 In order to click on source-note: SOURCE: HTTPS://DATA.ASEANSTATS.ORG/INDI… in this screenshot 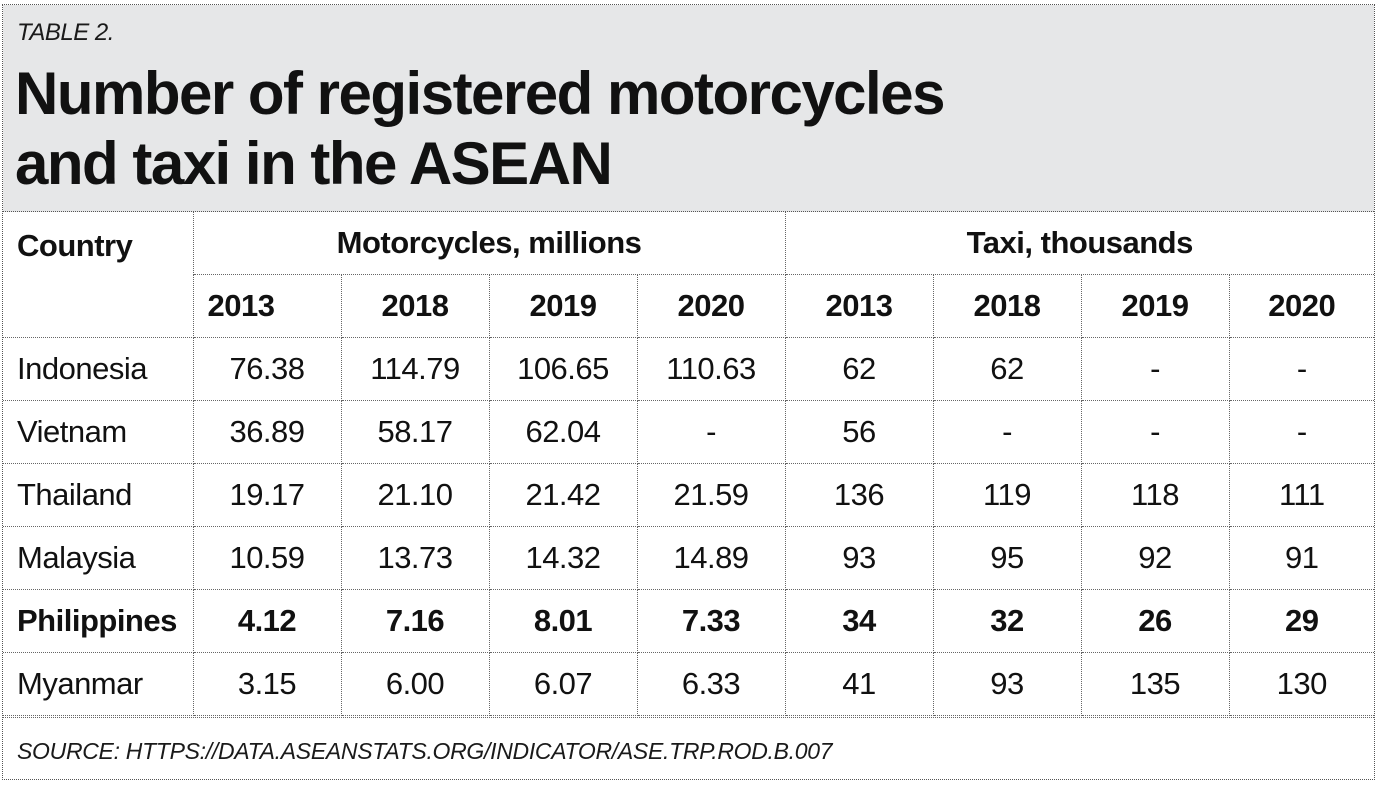, I will do `click(425, 751)`.